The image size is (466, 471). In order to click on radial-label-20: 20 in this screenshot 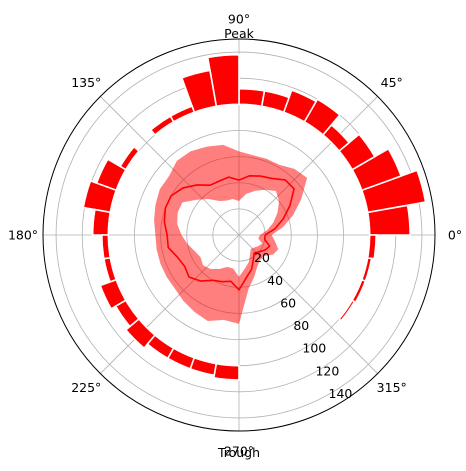, I will do `click(262, 257)`.